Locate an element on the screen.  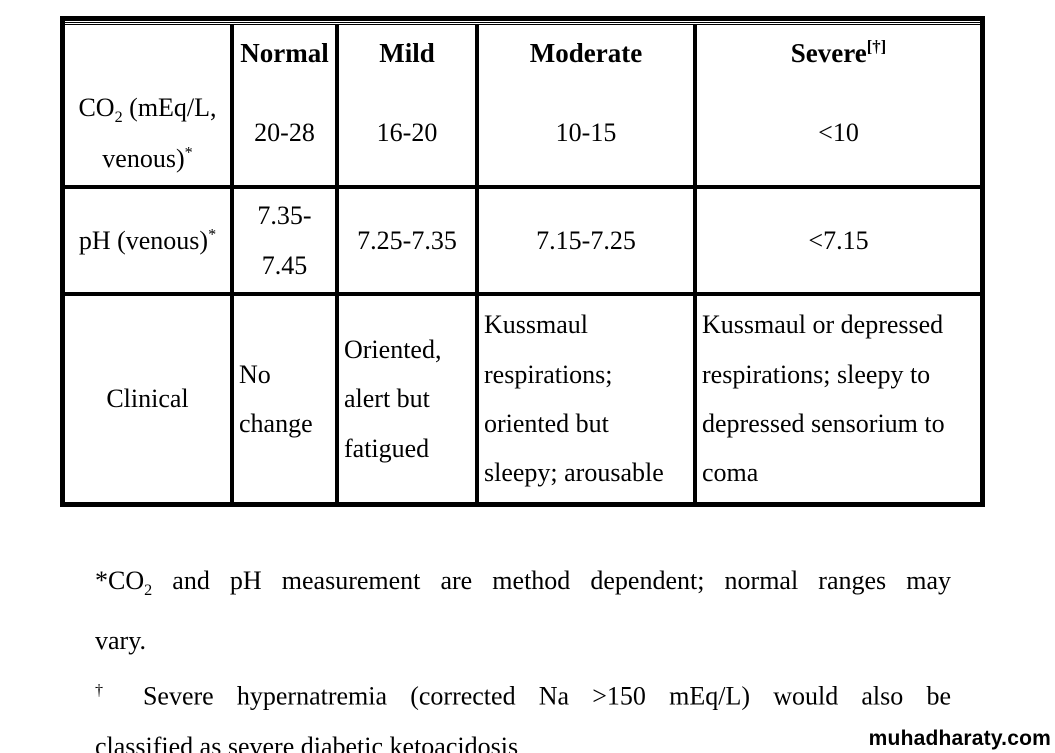
co2-label-text: CO is located at coordinates (96, 107).